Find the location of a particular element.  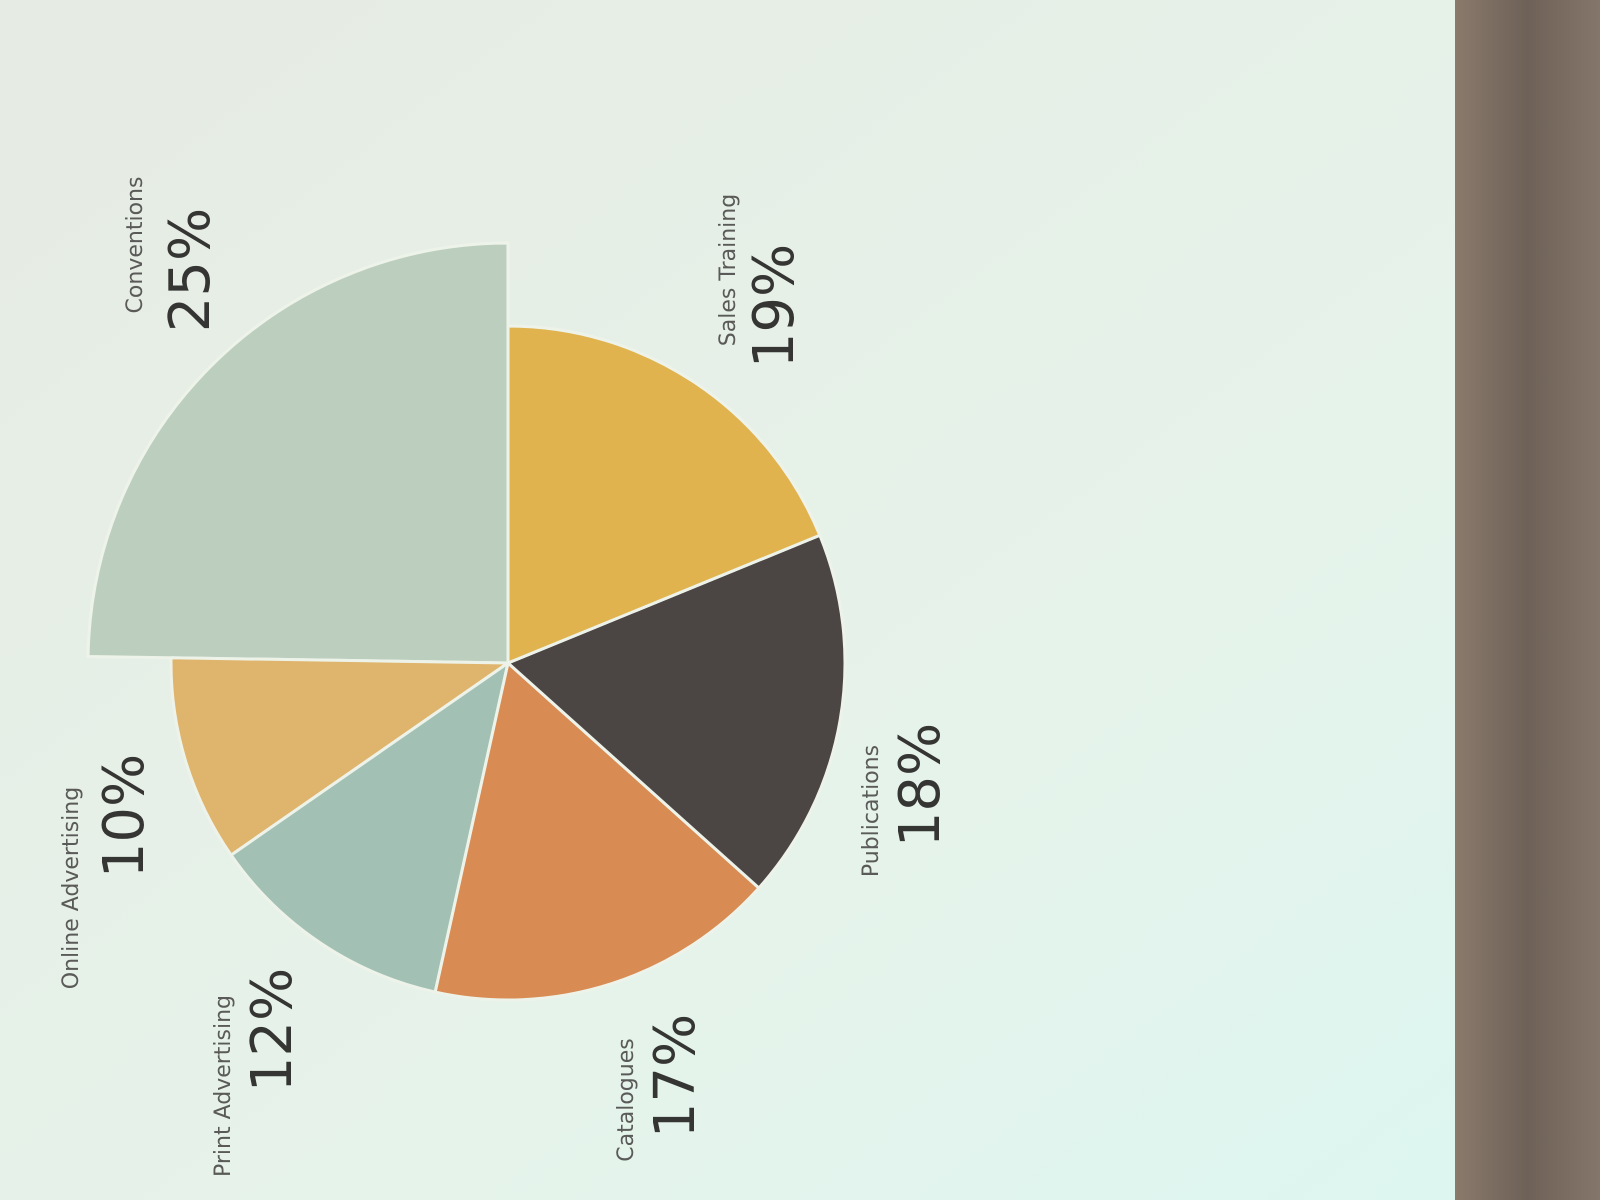

slice-name: Sales Training is located at coordinates (728, 270).